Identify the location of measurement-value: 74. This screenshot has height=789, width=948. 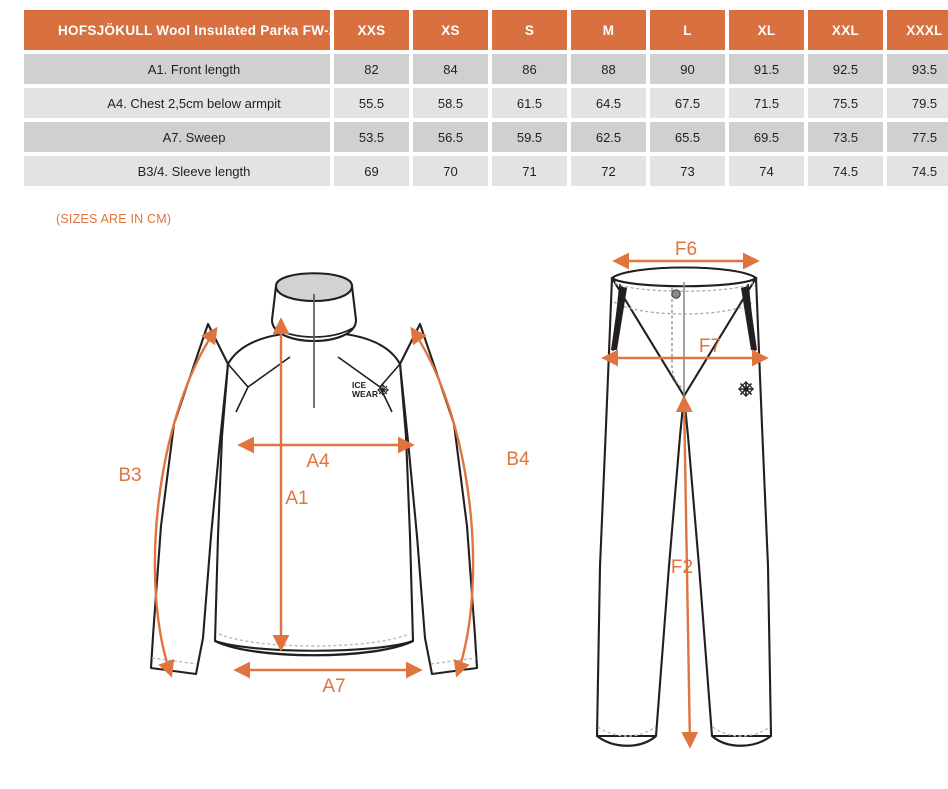
(766, 171).